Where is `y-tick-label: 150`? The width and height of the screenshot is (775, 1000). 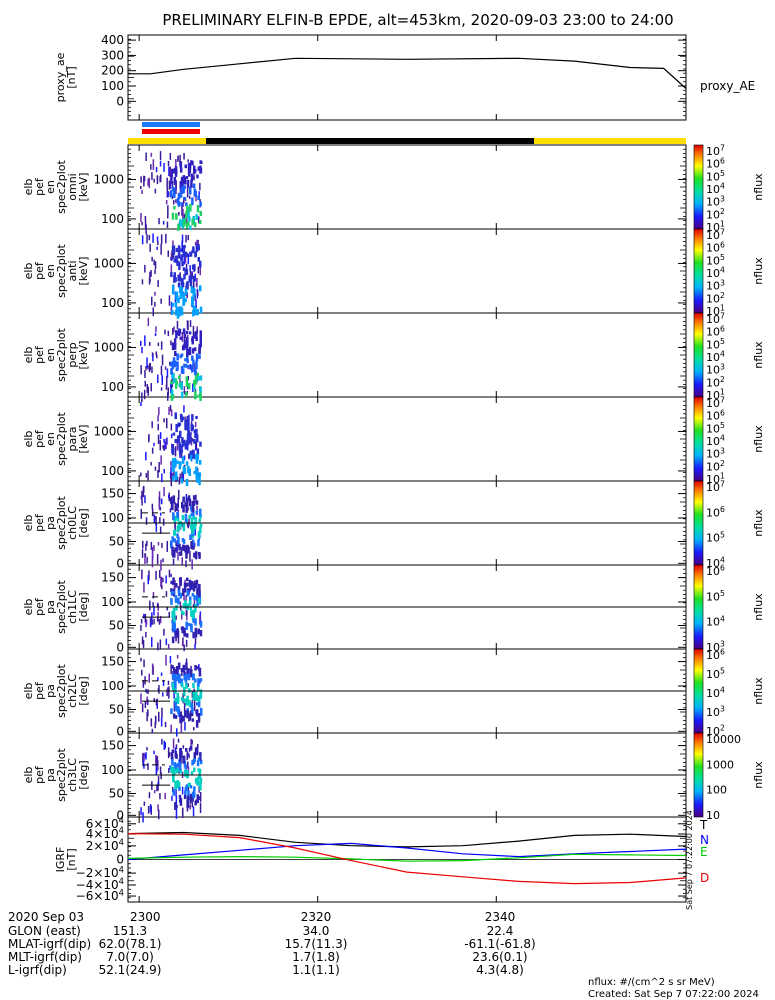
y-tick-label: 150 is located at coordinates (112, 578).